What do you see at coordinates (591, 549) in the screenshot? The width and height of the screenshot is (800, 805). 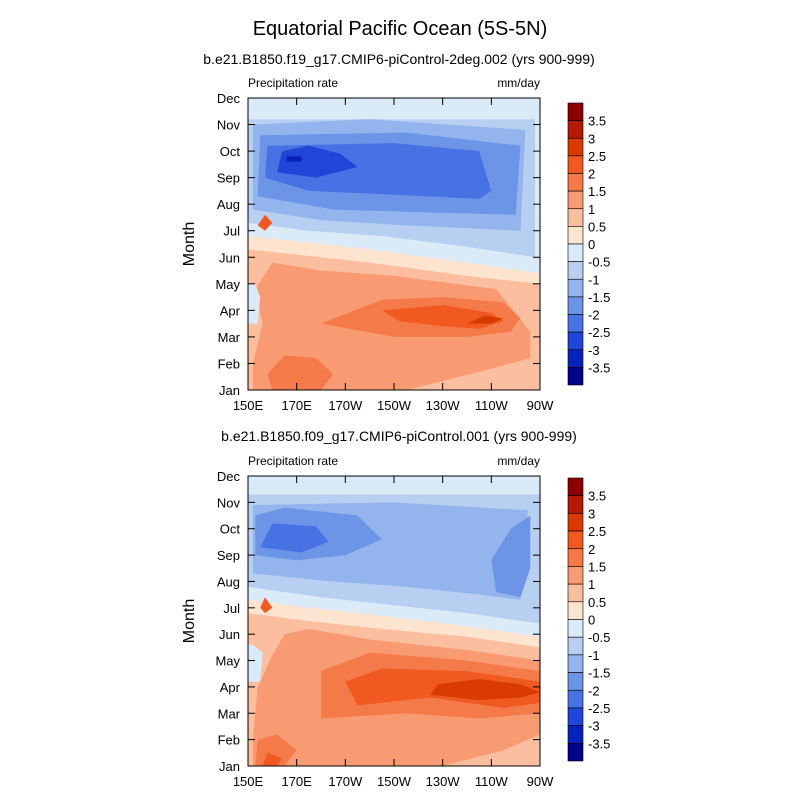 I see `colorbar-label: 2` at bounding box center [591, 549].